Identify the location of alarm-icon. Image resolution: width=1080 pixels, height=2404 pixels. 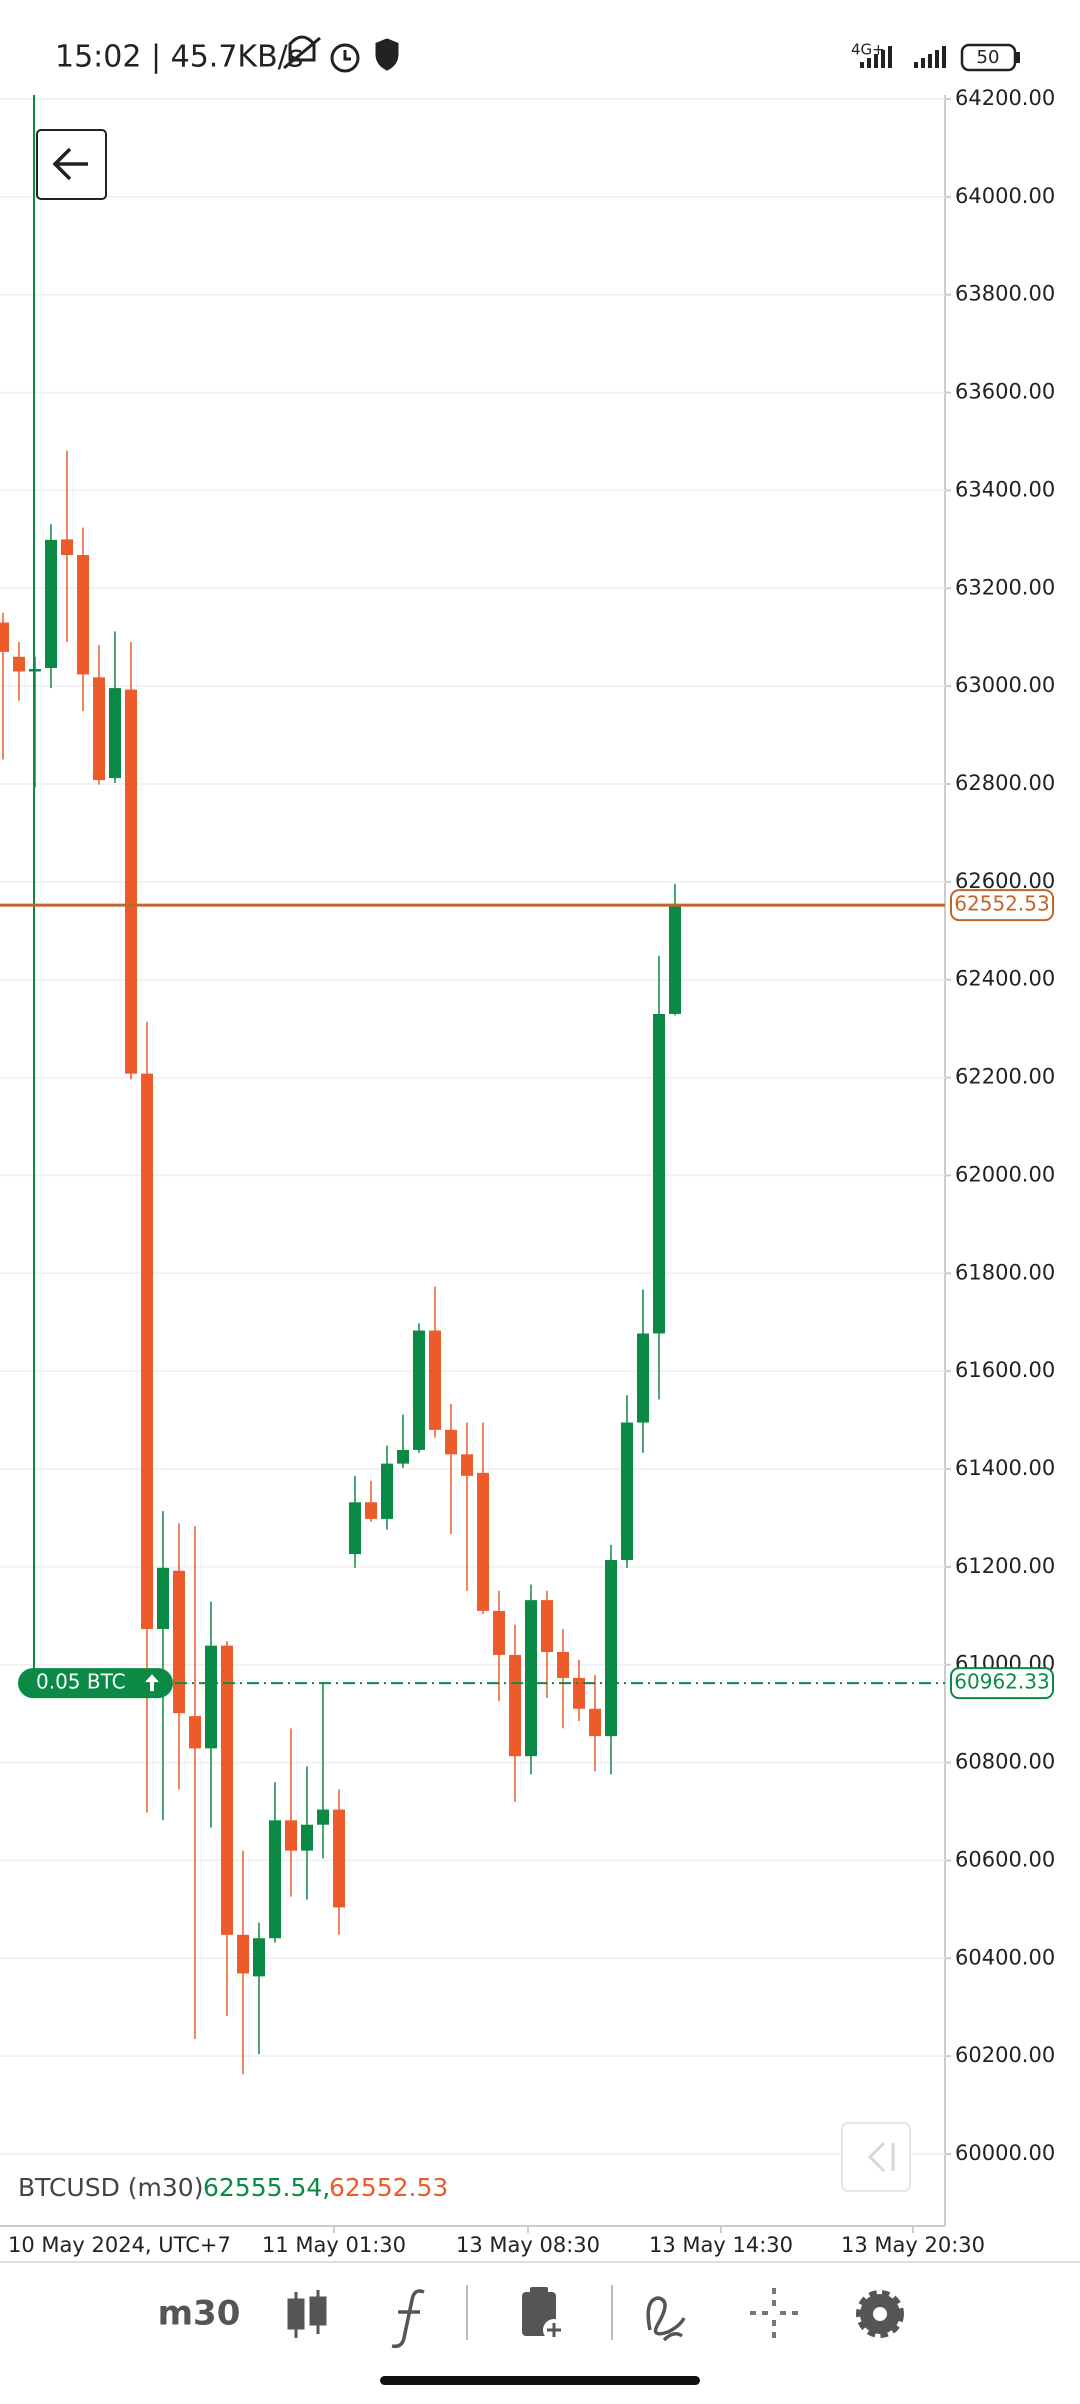
(345, 58).